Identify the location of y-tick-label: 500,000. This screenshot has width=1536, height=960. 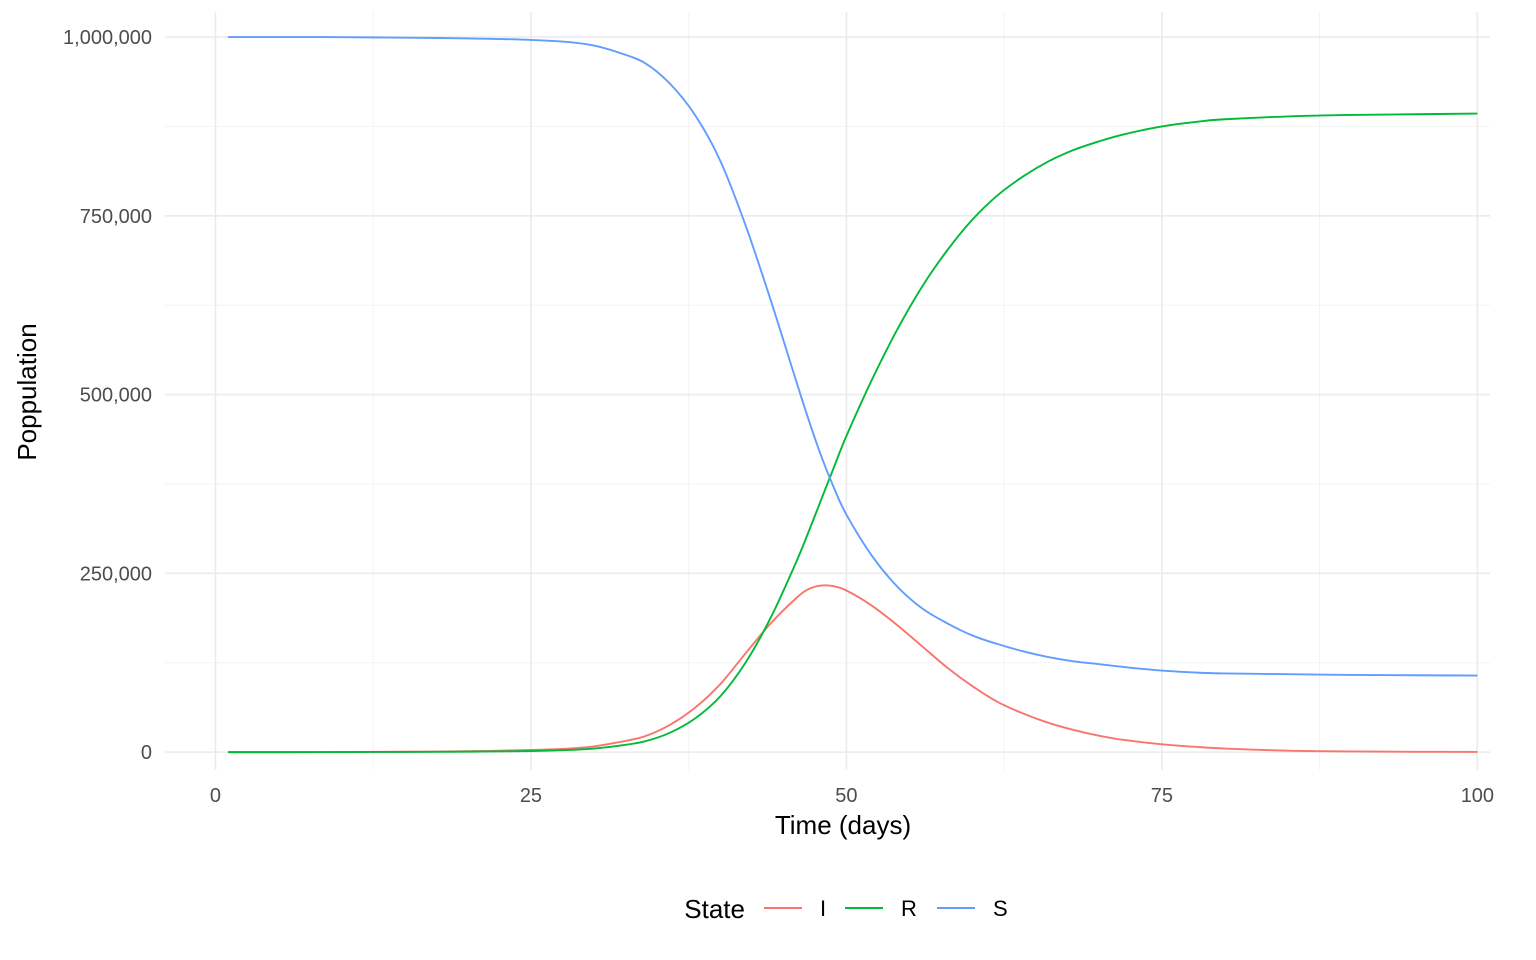
(116, 396).